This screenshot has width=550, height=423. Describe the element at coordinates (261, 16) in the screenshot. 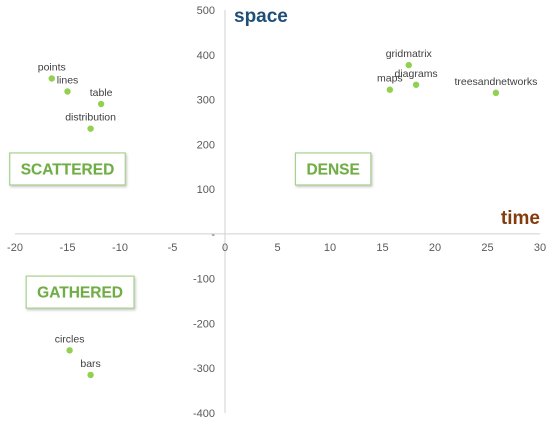

I see `y-axis-title: space` at that location.